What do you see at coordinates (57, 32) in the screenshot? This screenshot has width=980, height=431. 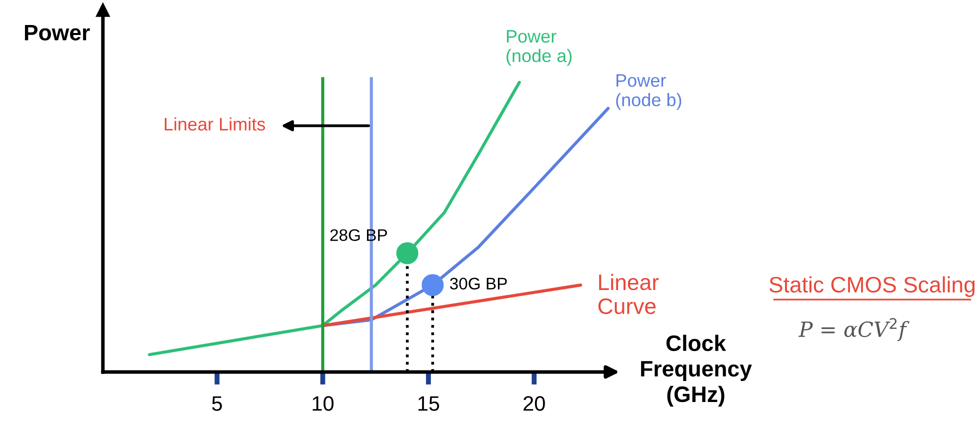 I see `y-axis-title: Power` at bounding box center [57, 32].